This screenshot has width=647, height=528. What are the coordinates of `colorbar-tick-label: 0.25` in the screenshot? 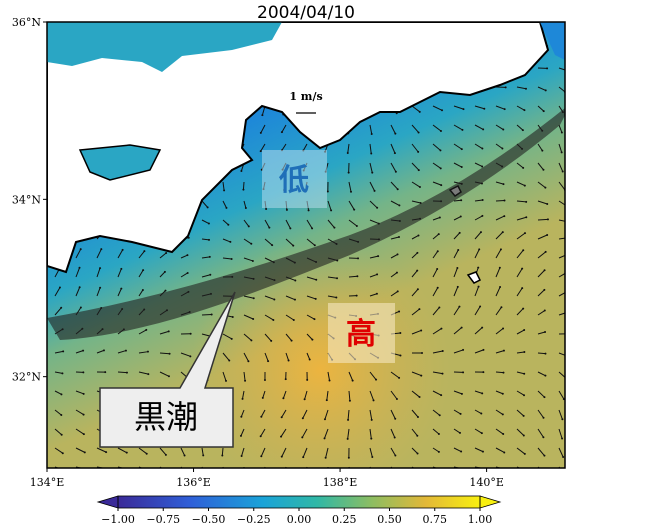 It's located at (344, 519).